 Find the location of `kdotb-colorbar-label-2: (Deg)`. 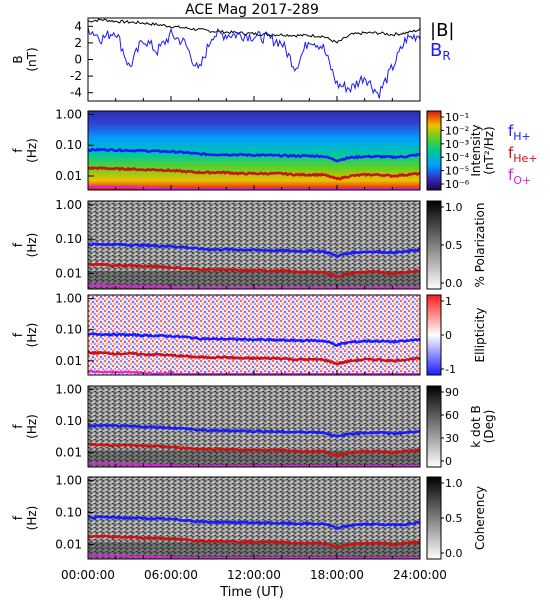

kdotb-colorbar-label-2: (Deg) is located at coordinates (489, 427).